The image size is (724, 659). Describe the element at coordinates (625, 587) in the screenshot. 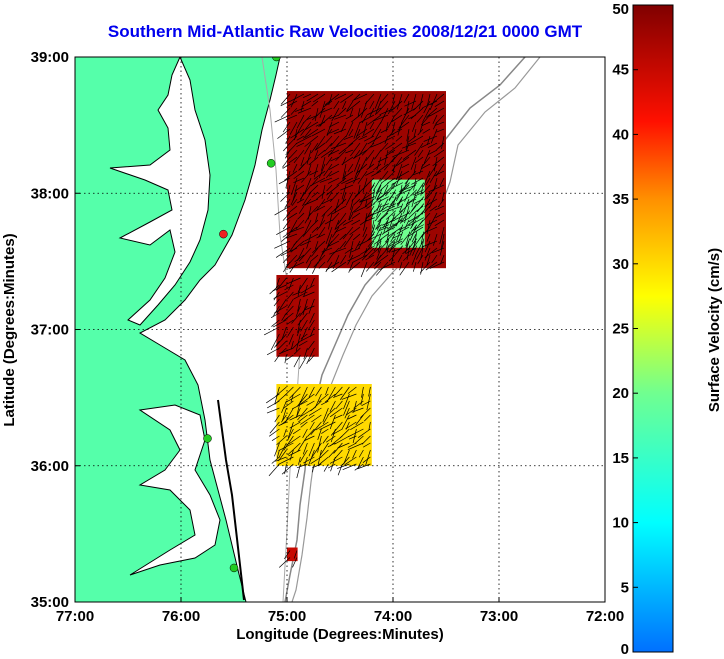

I see `colorbar-tick-label: 5` at that location.